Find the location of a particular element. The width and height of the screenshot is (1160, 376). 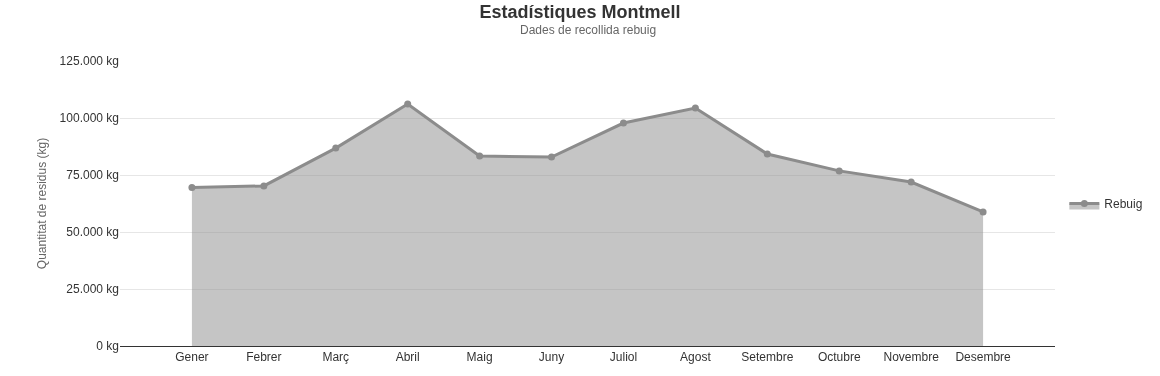

chart-title: Estadístiques Montmell is located at coordinates (580, 12).